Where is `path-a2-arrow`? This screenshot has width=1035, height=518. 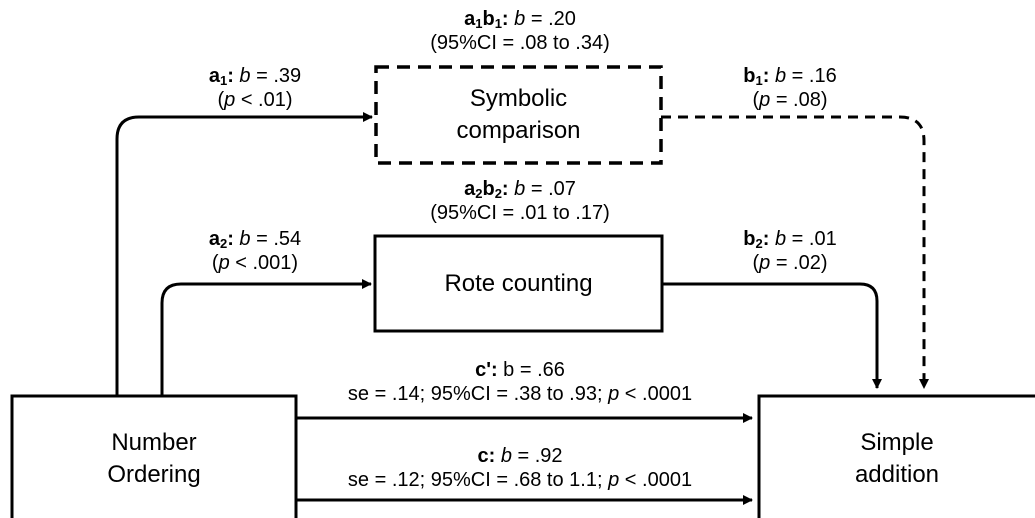 path-a2-arrow is located at coordinates (266, 337).